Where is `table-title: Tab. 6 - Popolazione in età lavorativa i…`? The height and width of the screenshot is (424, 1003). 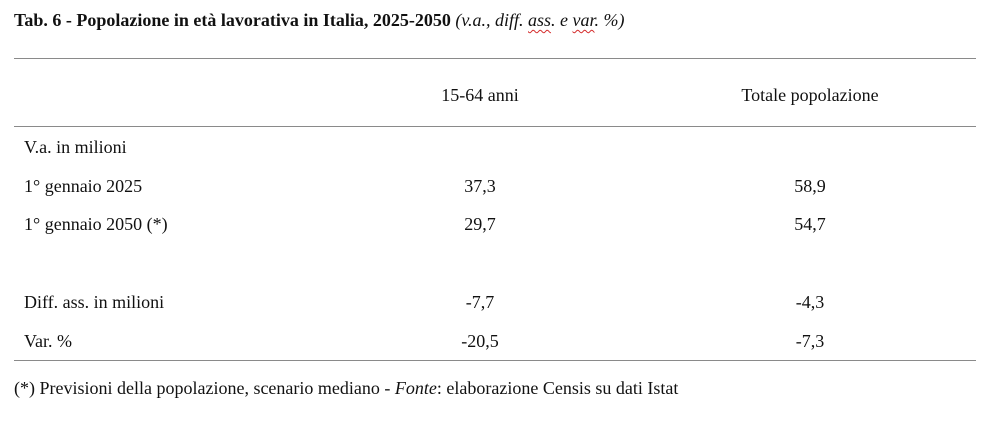 table-title: Tab. 6 - Popolazione in età lavorativa i… is located at coordinates (319, 20).